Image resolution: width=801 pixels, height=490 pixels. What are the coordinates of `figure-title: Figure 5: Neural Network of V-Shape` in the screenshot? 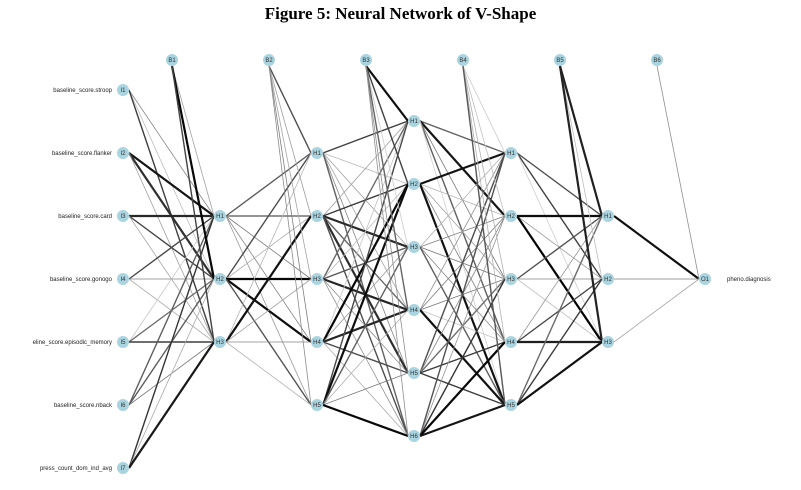 It's located at (400, 13).